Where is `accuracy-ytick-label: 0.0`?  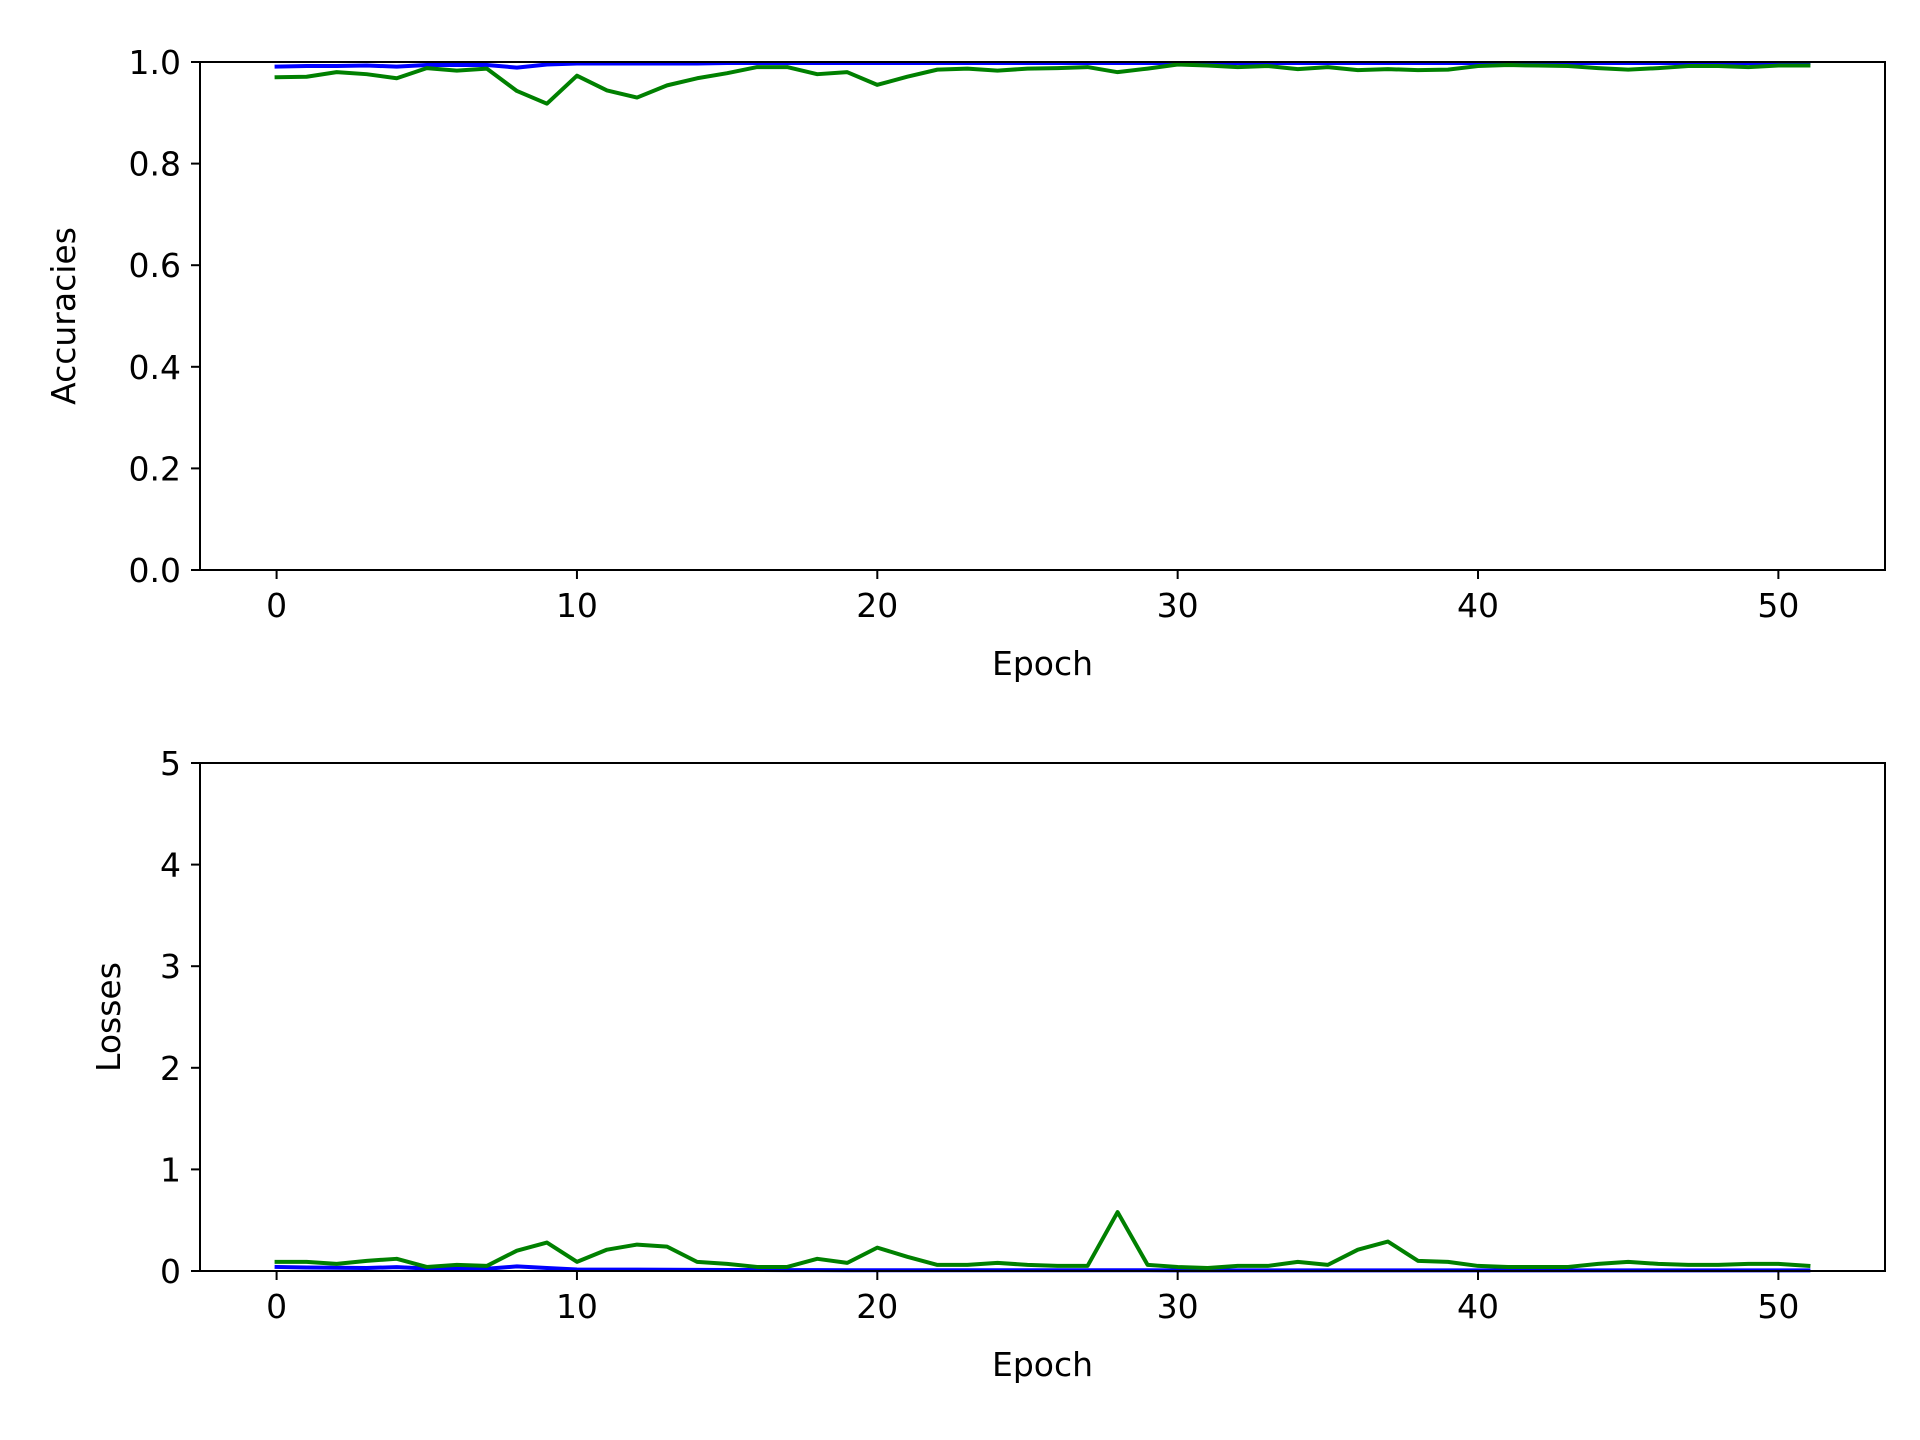
accuracy-ytick-label: 0.0 is located at coordinates (155, 570).